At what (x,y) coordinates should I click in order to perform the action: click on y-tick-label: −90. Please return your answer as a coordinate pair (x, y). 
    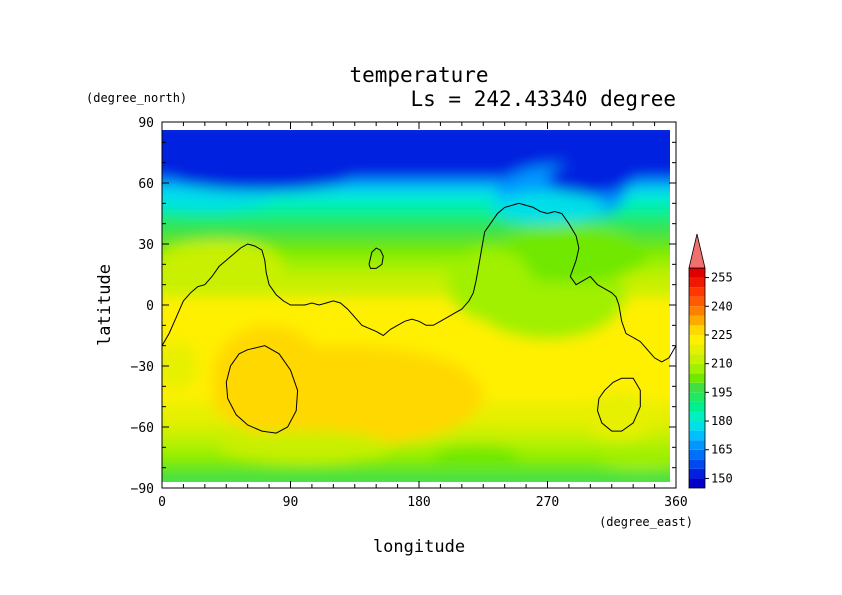
    Looking at the image, I should click on (142, 489).